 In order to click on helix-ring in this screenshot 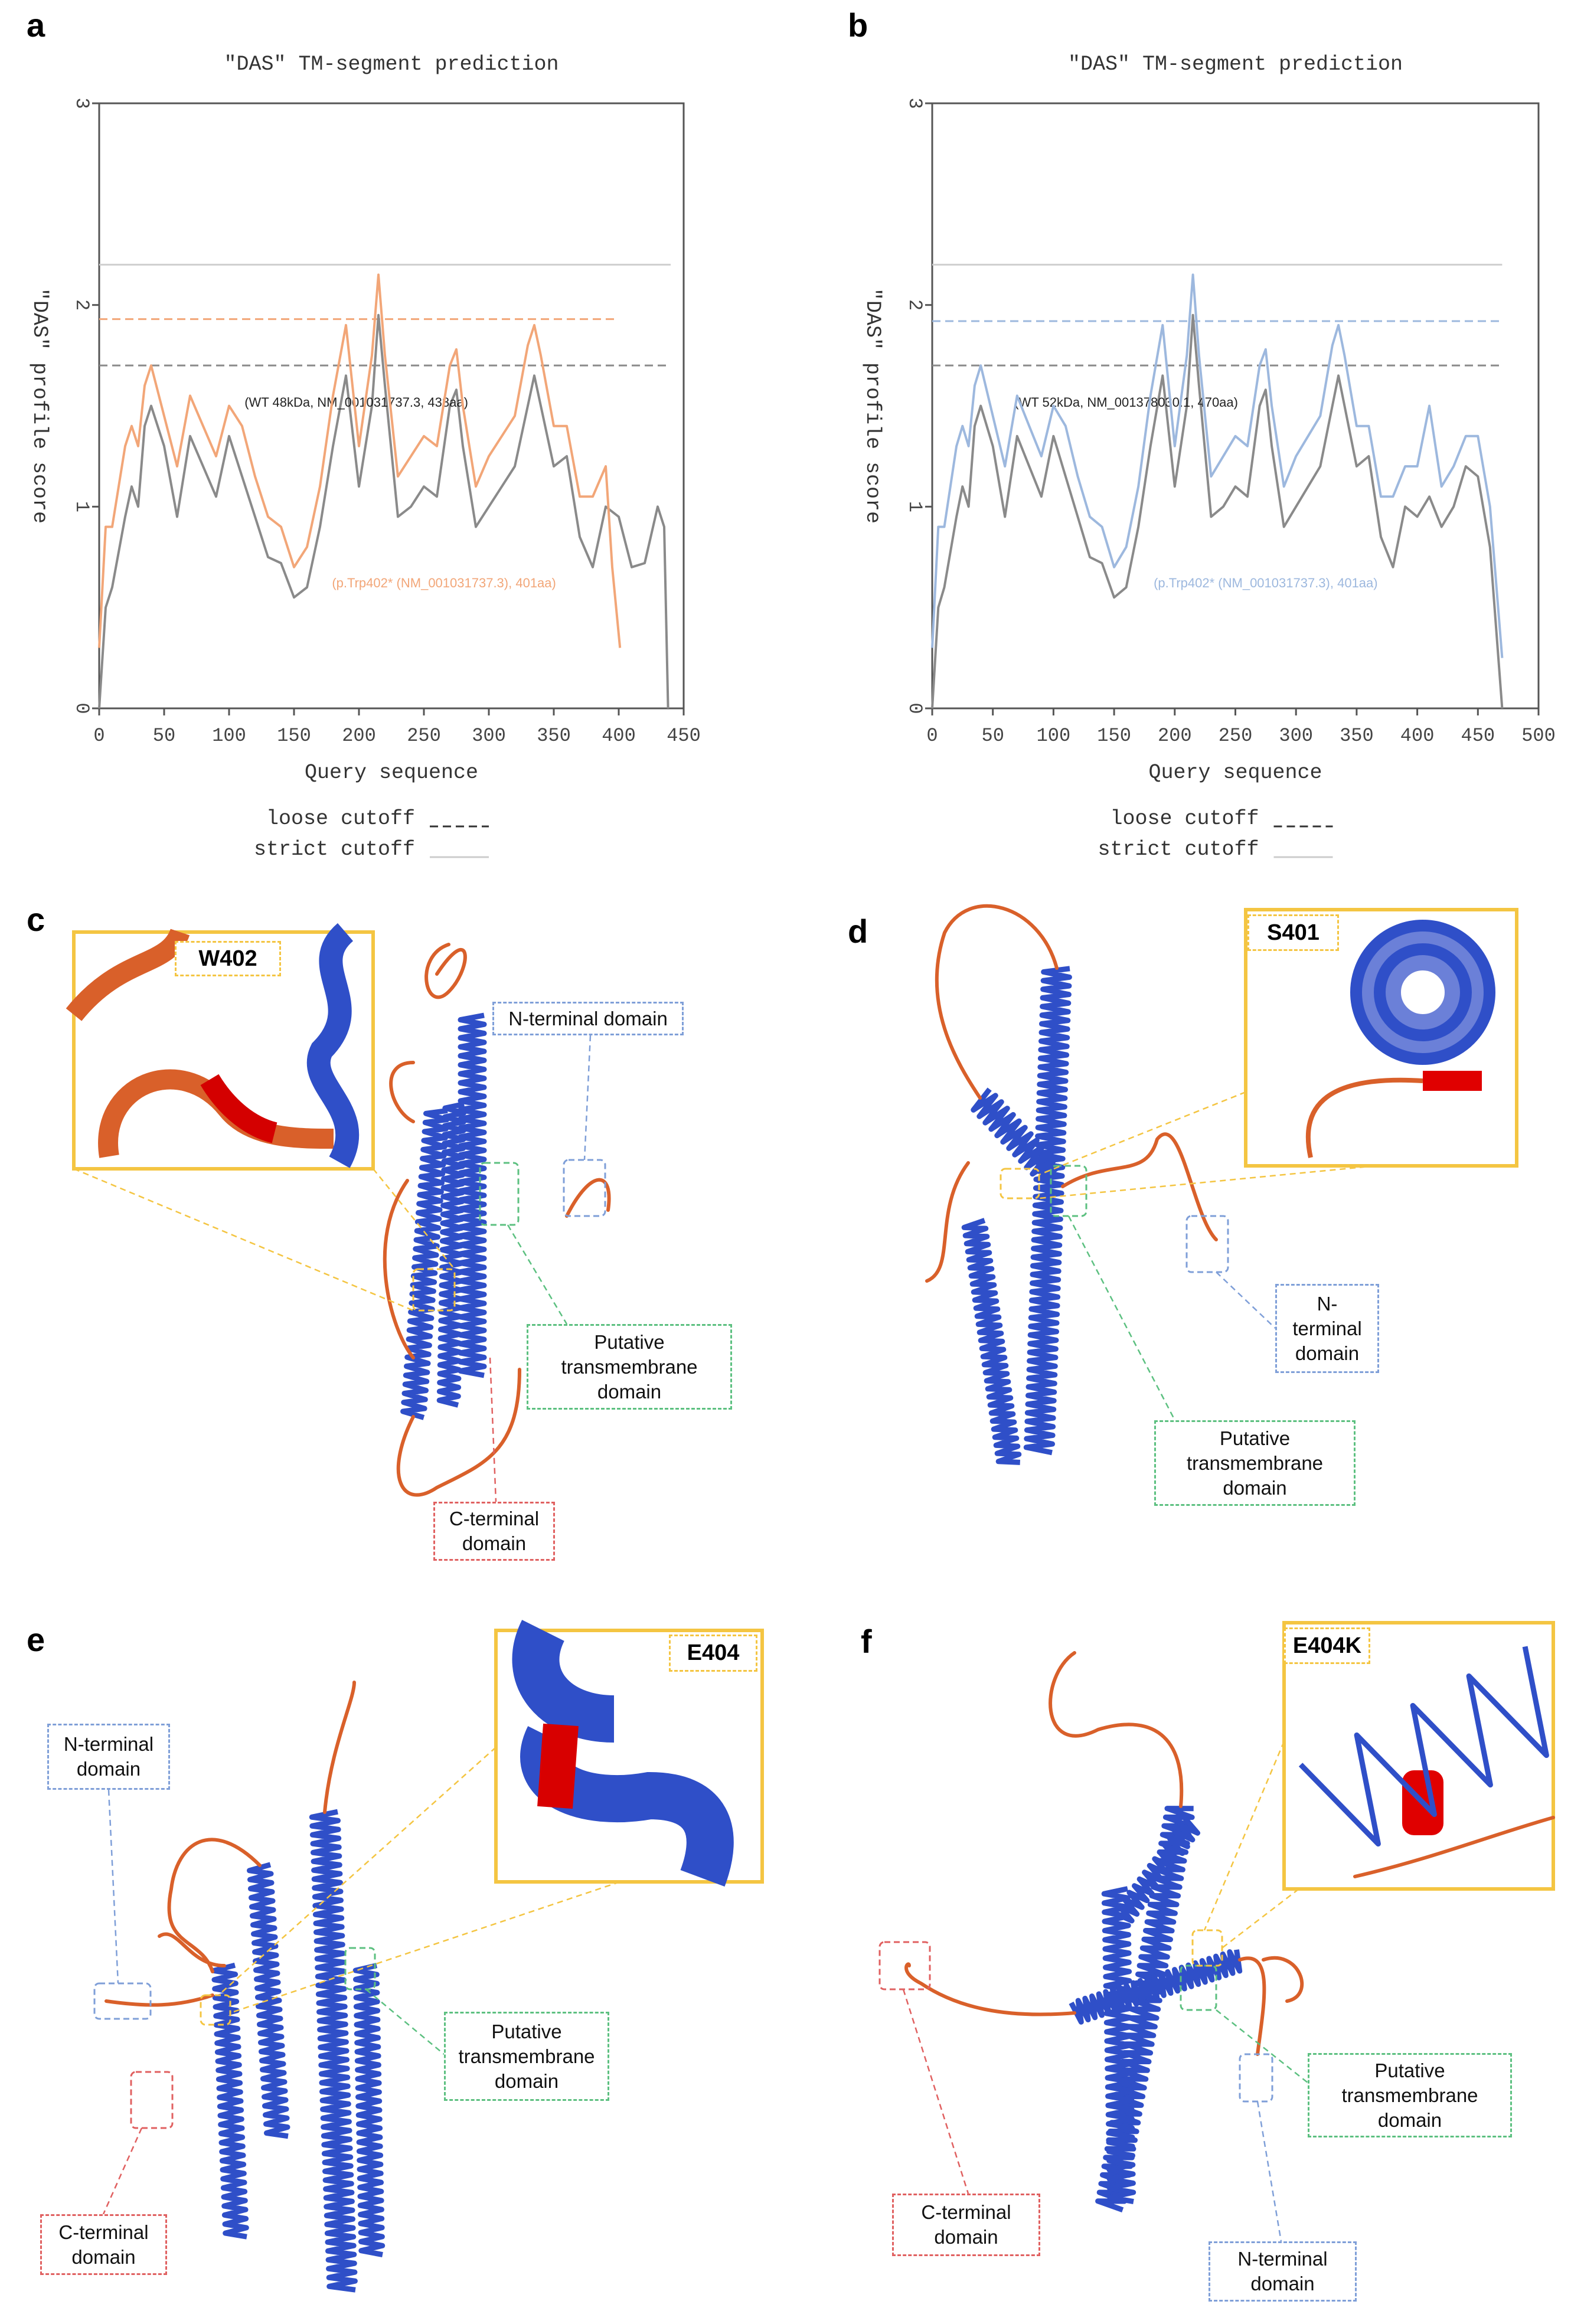, I will do `click(1423, 992)`.